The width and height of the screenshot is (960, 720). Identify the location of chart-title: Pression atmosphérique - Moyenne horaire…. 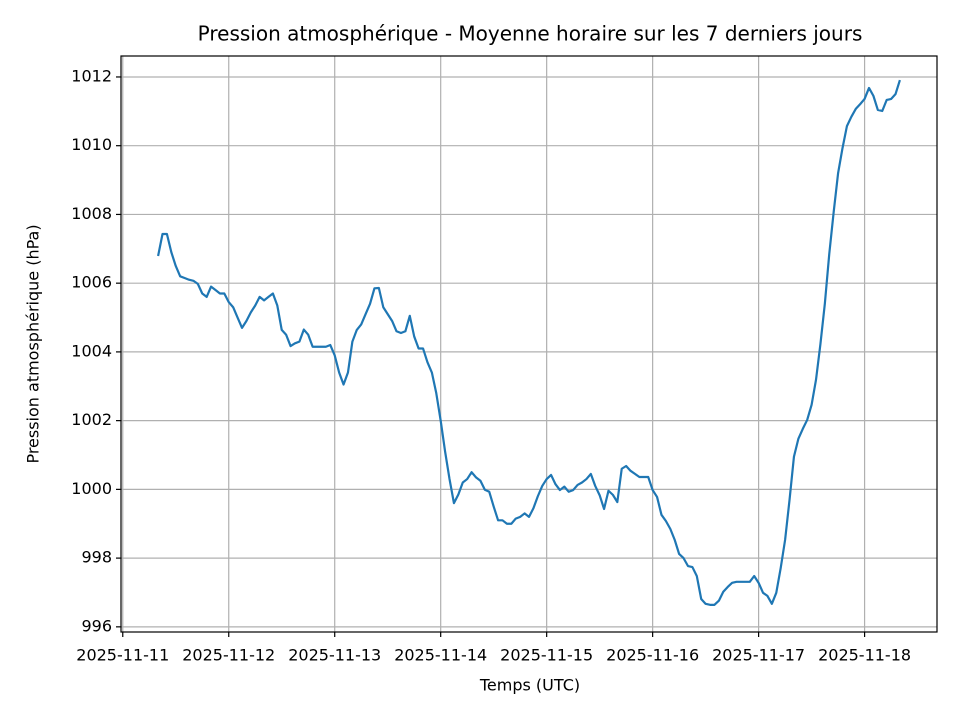
(530, 34).